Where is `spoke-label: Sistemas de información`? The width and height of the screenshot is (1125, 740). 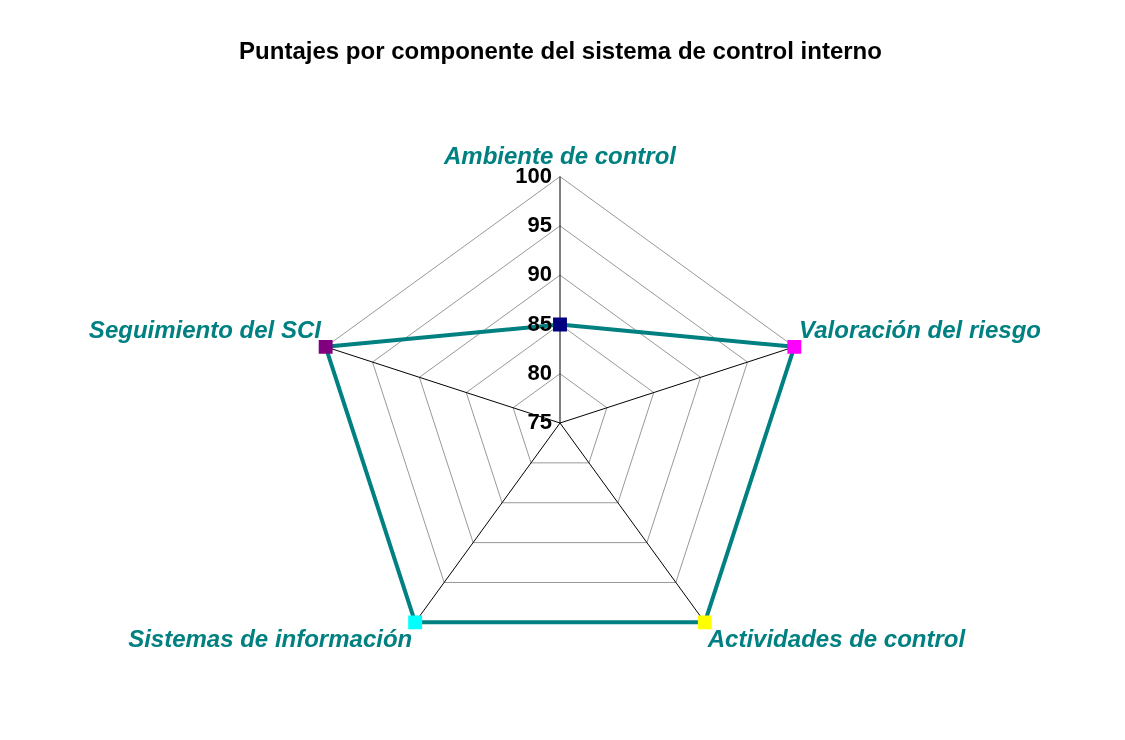 spoke-label: Sistemas de información is located at coordinates (270, 639).